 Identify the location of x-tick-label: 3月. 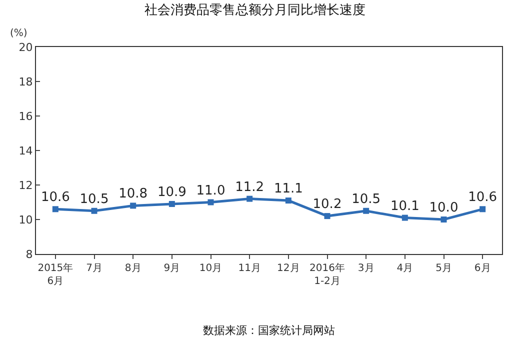
(366, 268).